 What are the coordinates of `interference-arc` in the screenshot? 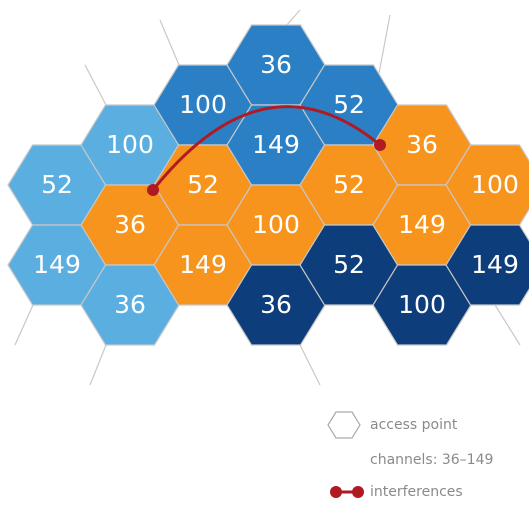 It's located at (266, 148).